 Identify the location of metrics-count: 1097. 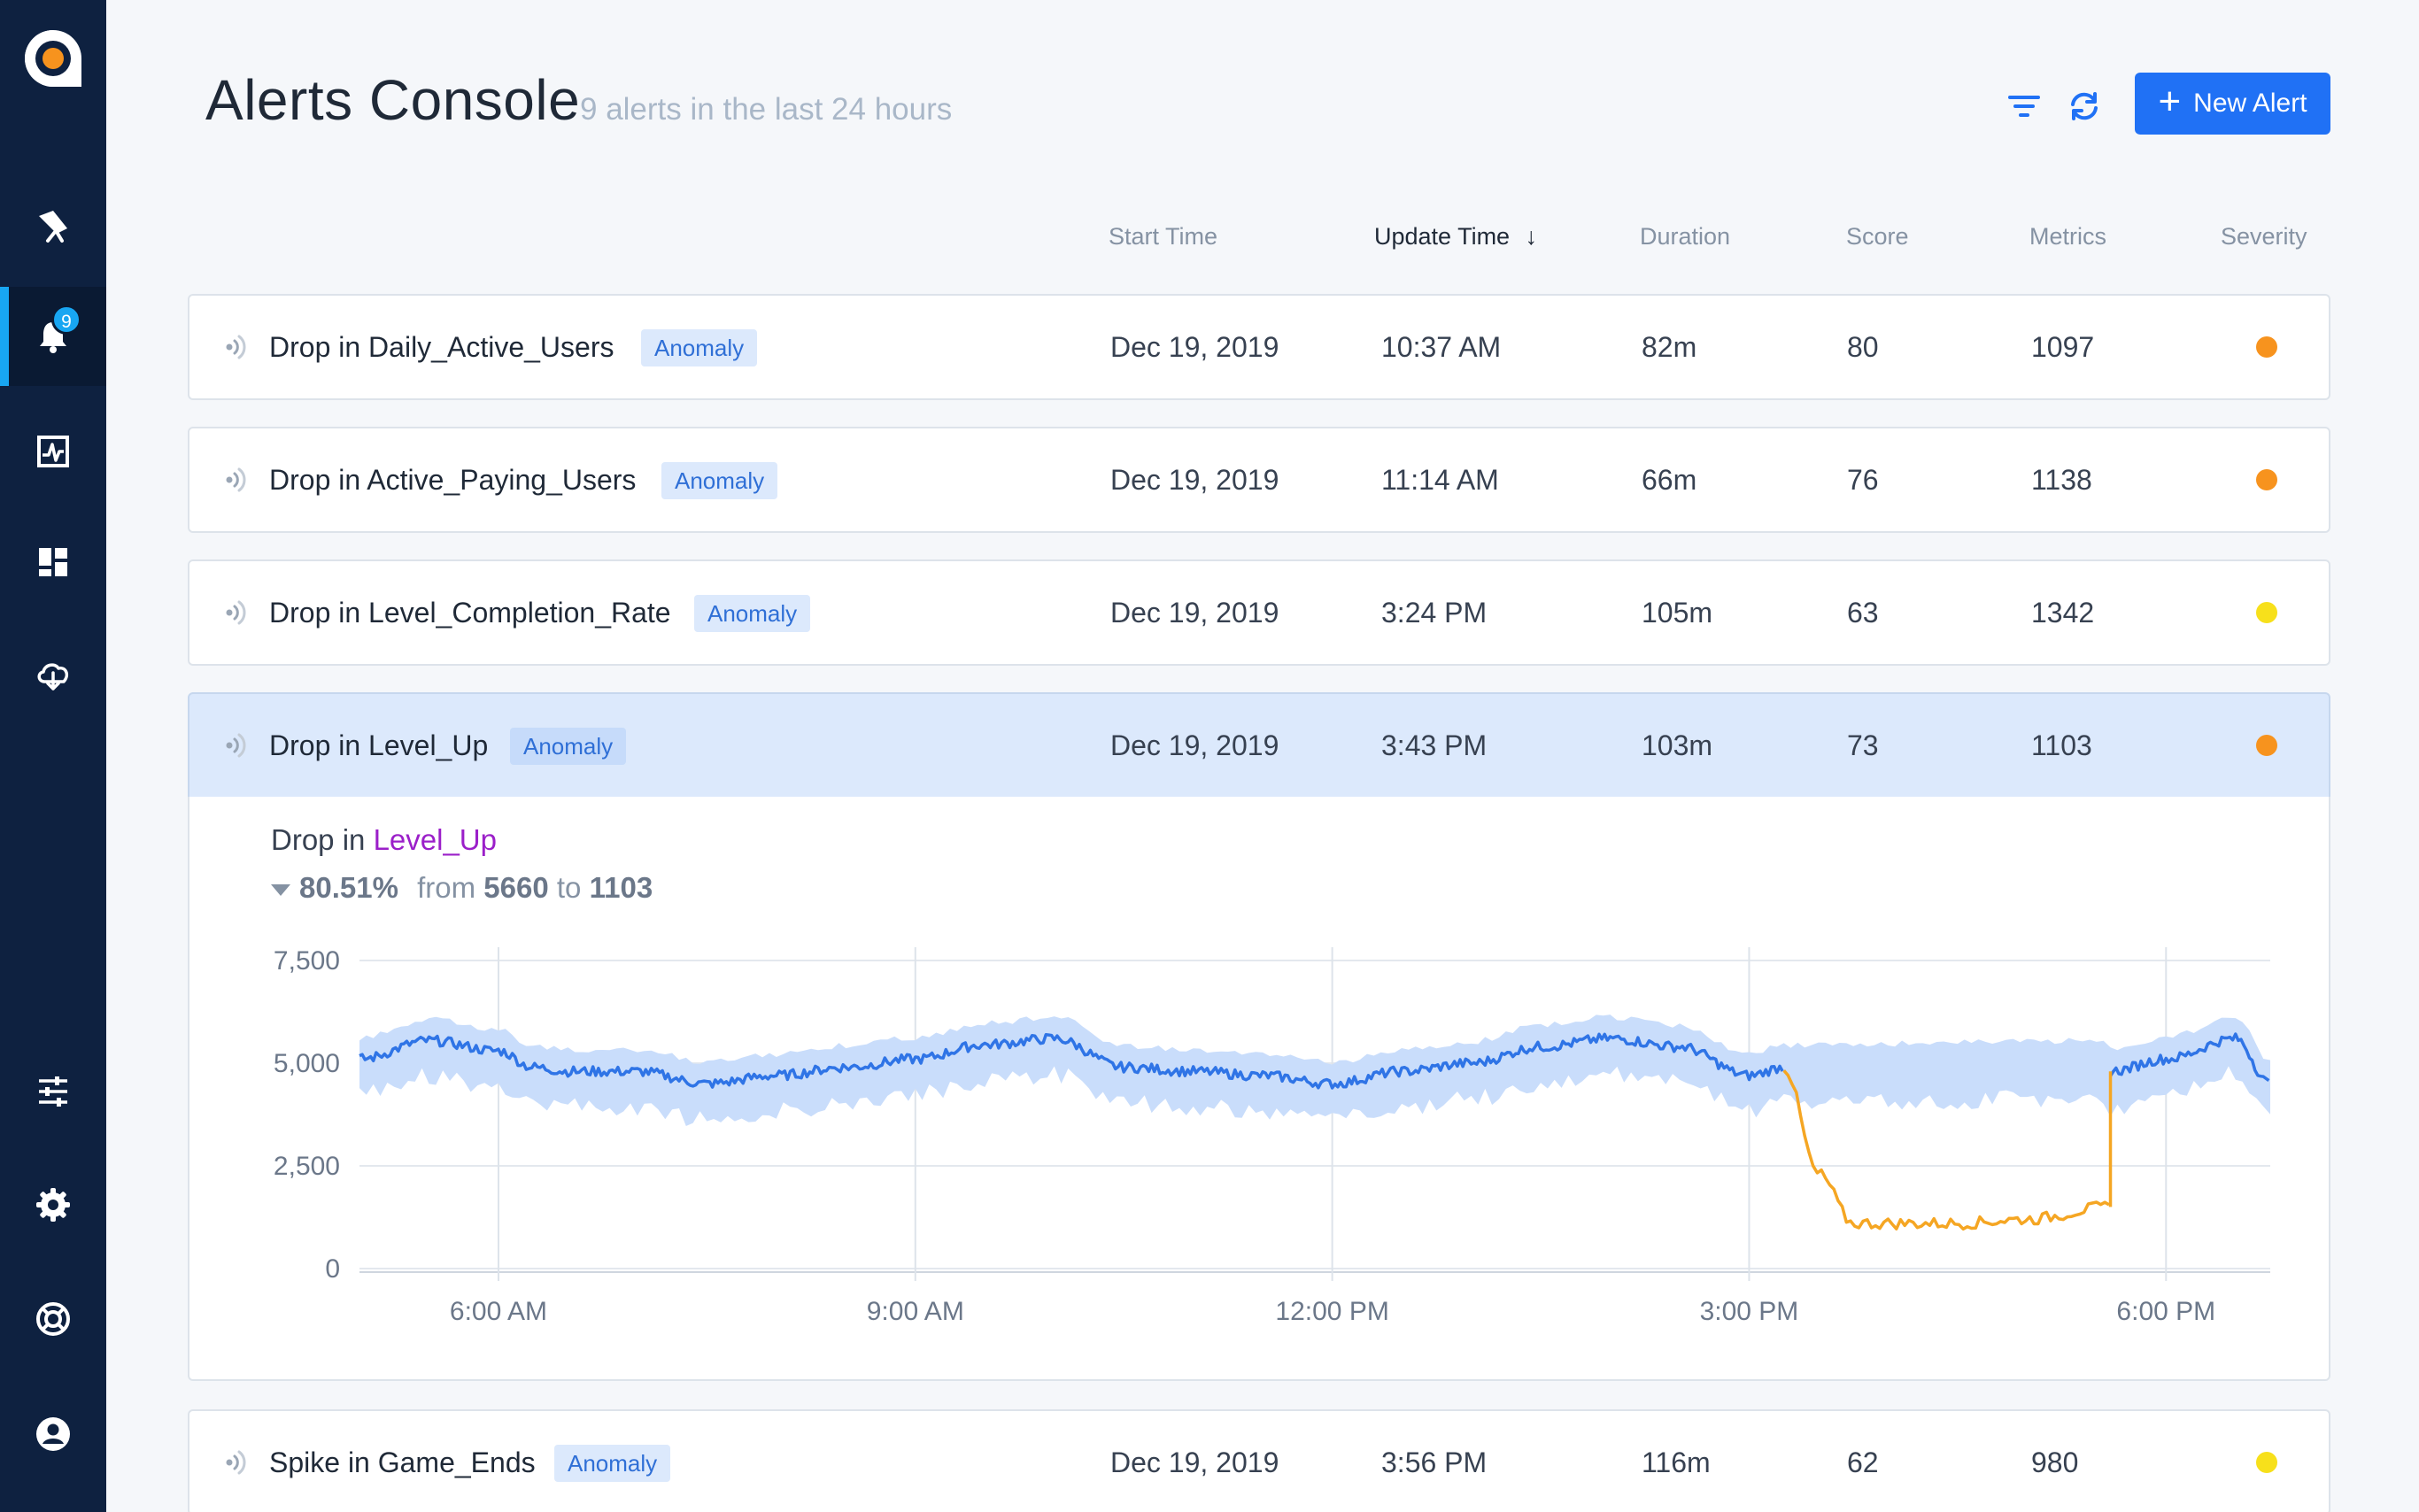
(2063, 347).